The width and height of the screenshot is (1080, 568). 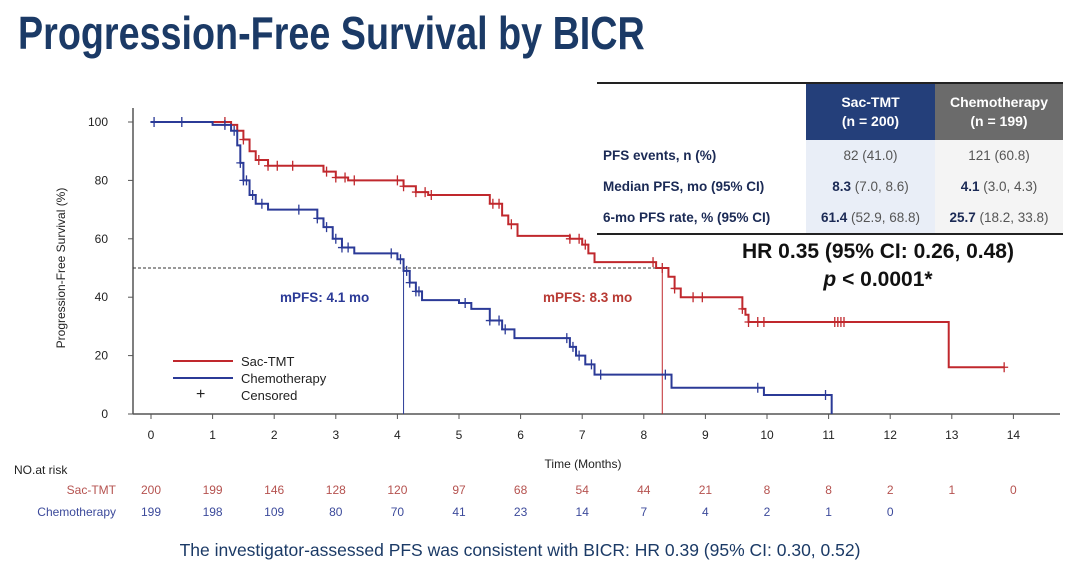 What do you see at coordinates (268, 361) in the screenshot?
I see `legend-sac: Sac-TMT` at bounding box center [268, 361].